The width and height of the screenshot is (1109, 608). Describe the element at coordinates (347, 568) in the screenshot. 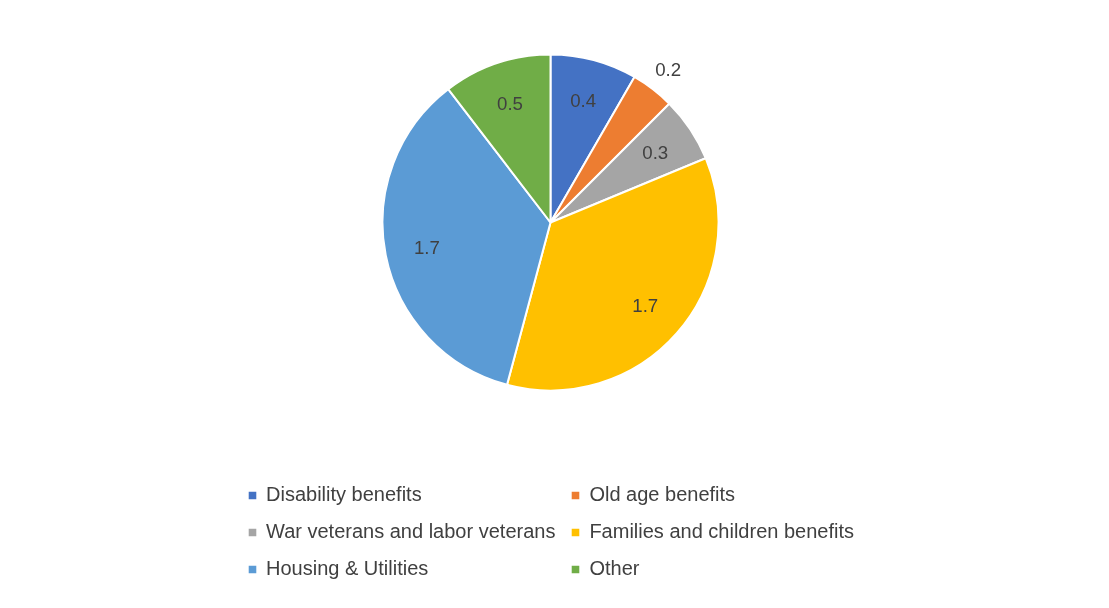

I see `legend-label: Housing & Utilities` at that location.